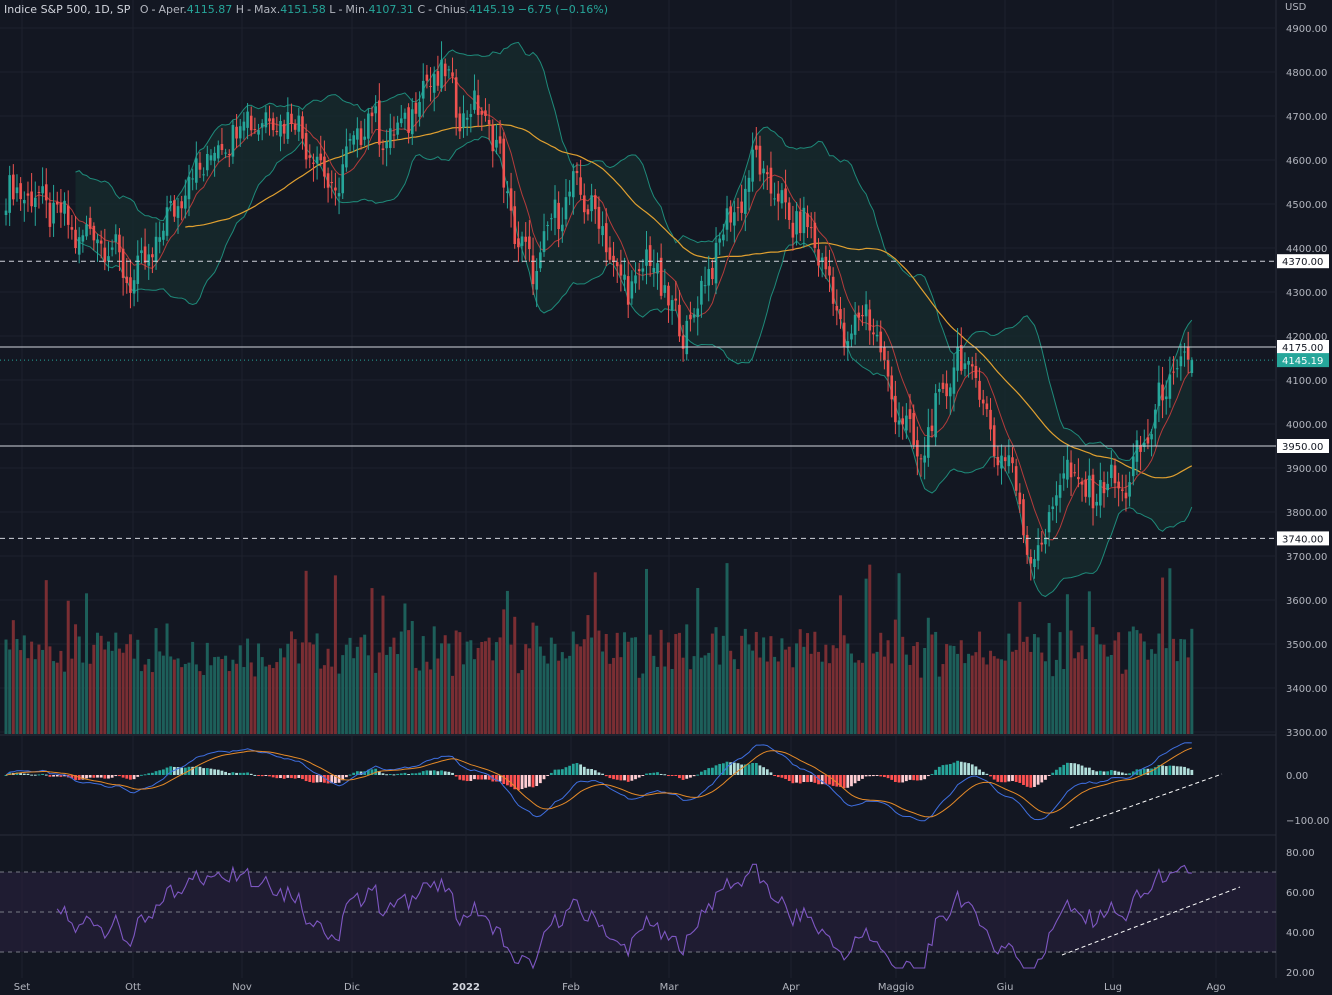 The image size is (1332, 995). Describe the element at coordinates (67, 9) in the screenshot. I see `symbol-name: Indice S&P 500, 1D, SP` at that location.